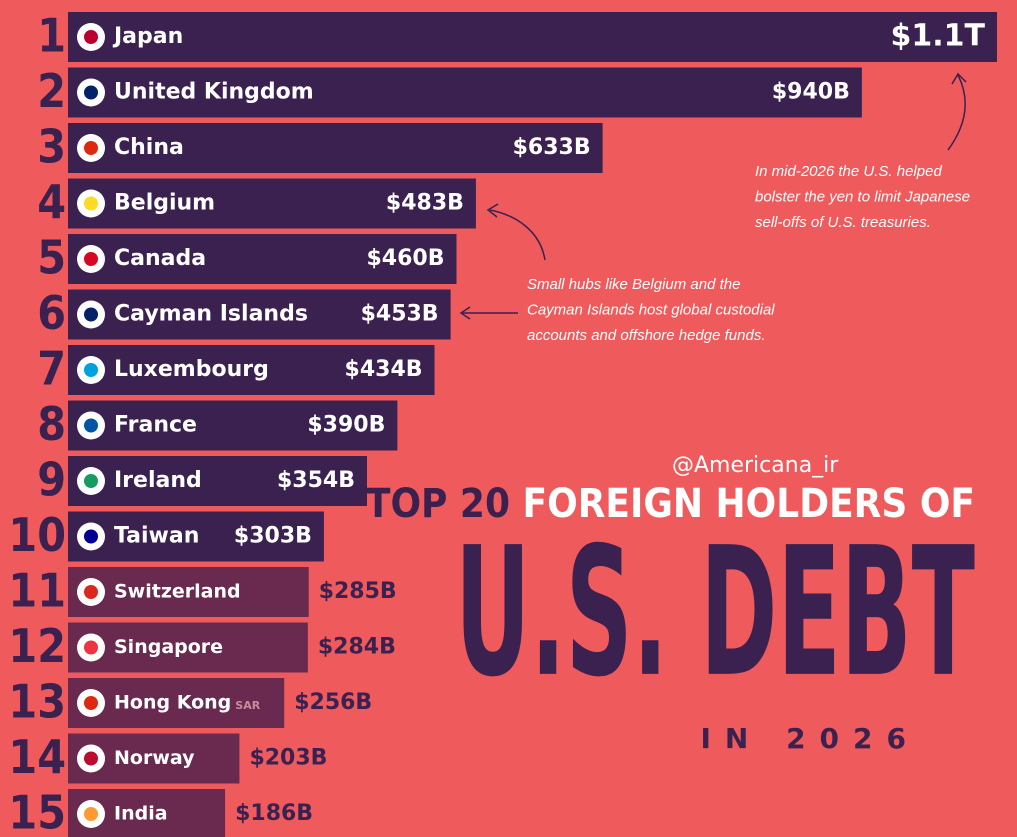 The width and height of the screenshot is (1017, 837). Describe the element at coordinates (848, 171) in the screenshot. I see `annotation: In mid-2026 the U.S. helped` at that location.